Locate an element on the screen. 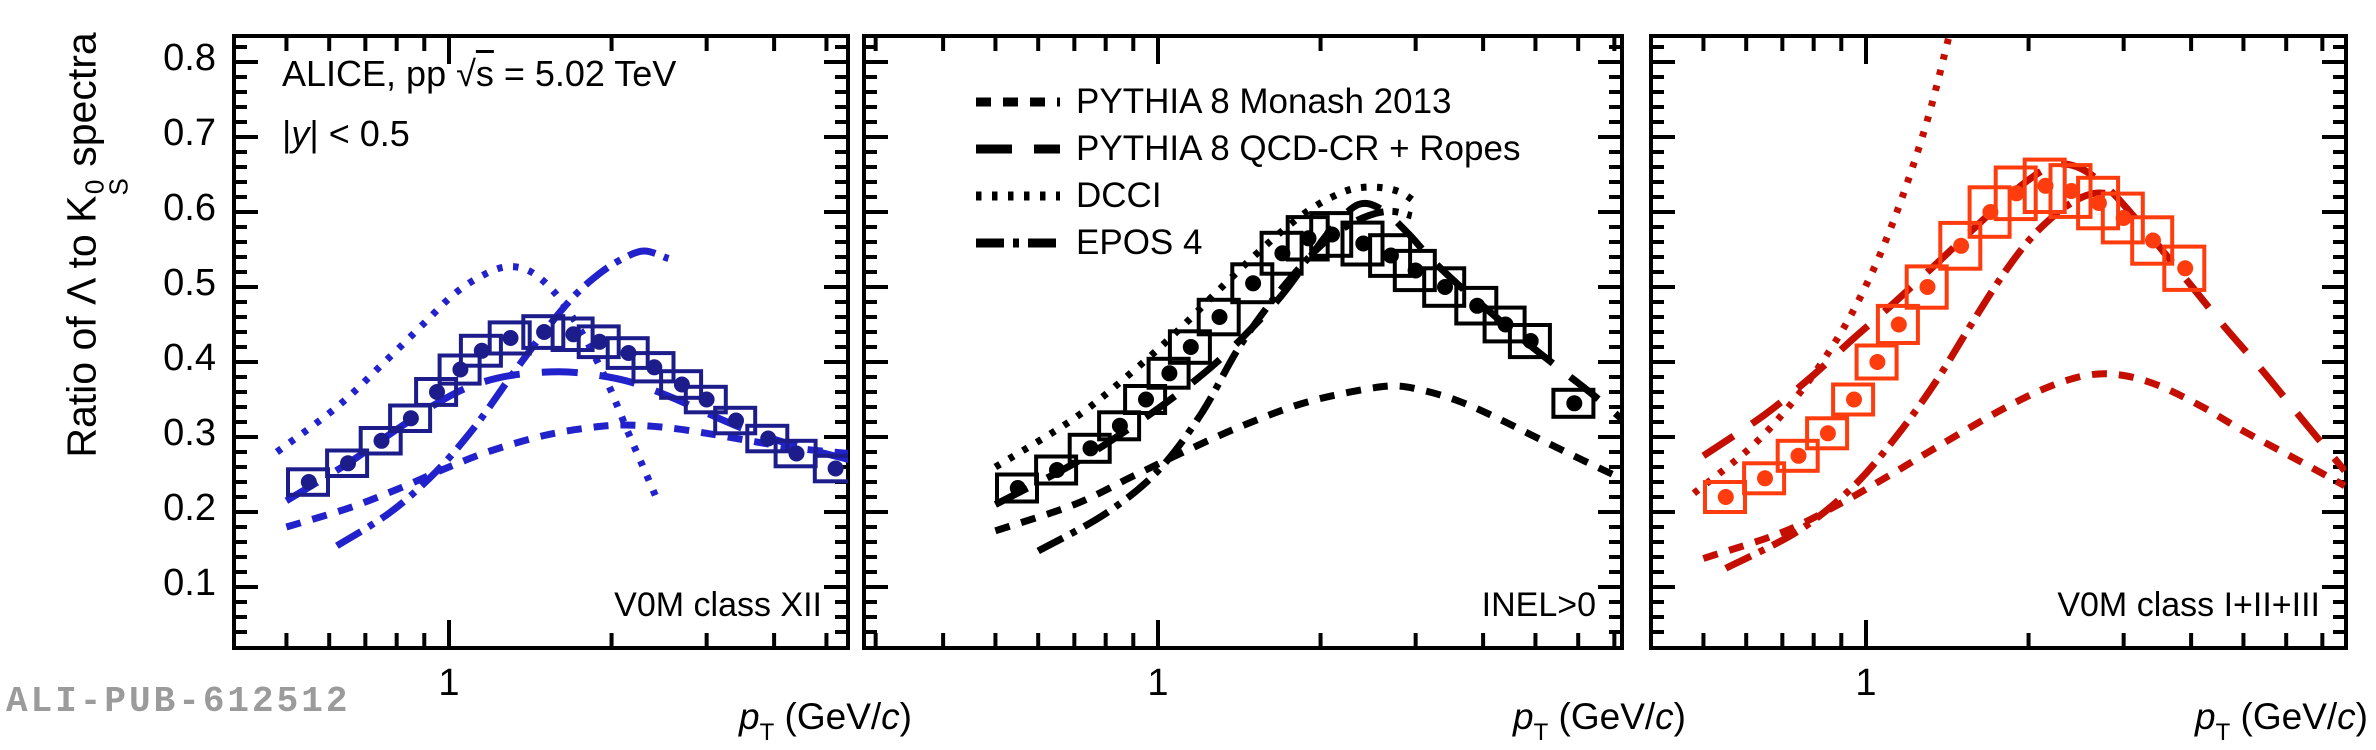  y-tick-label: 0.1 is located at coordinates (189, 583).